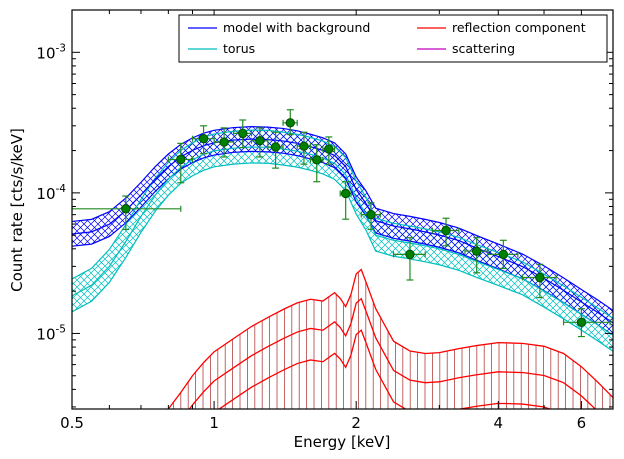 The height and width of the screenshot is (459, 624). Describe the element at coordinates (385, 369) in the screenshot. I see `reflection-component-lower-line` at that location.